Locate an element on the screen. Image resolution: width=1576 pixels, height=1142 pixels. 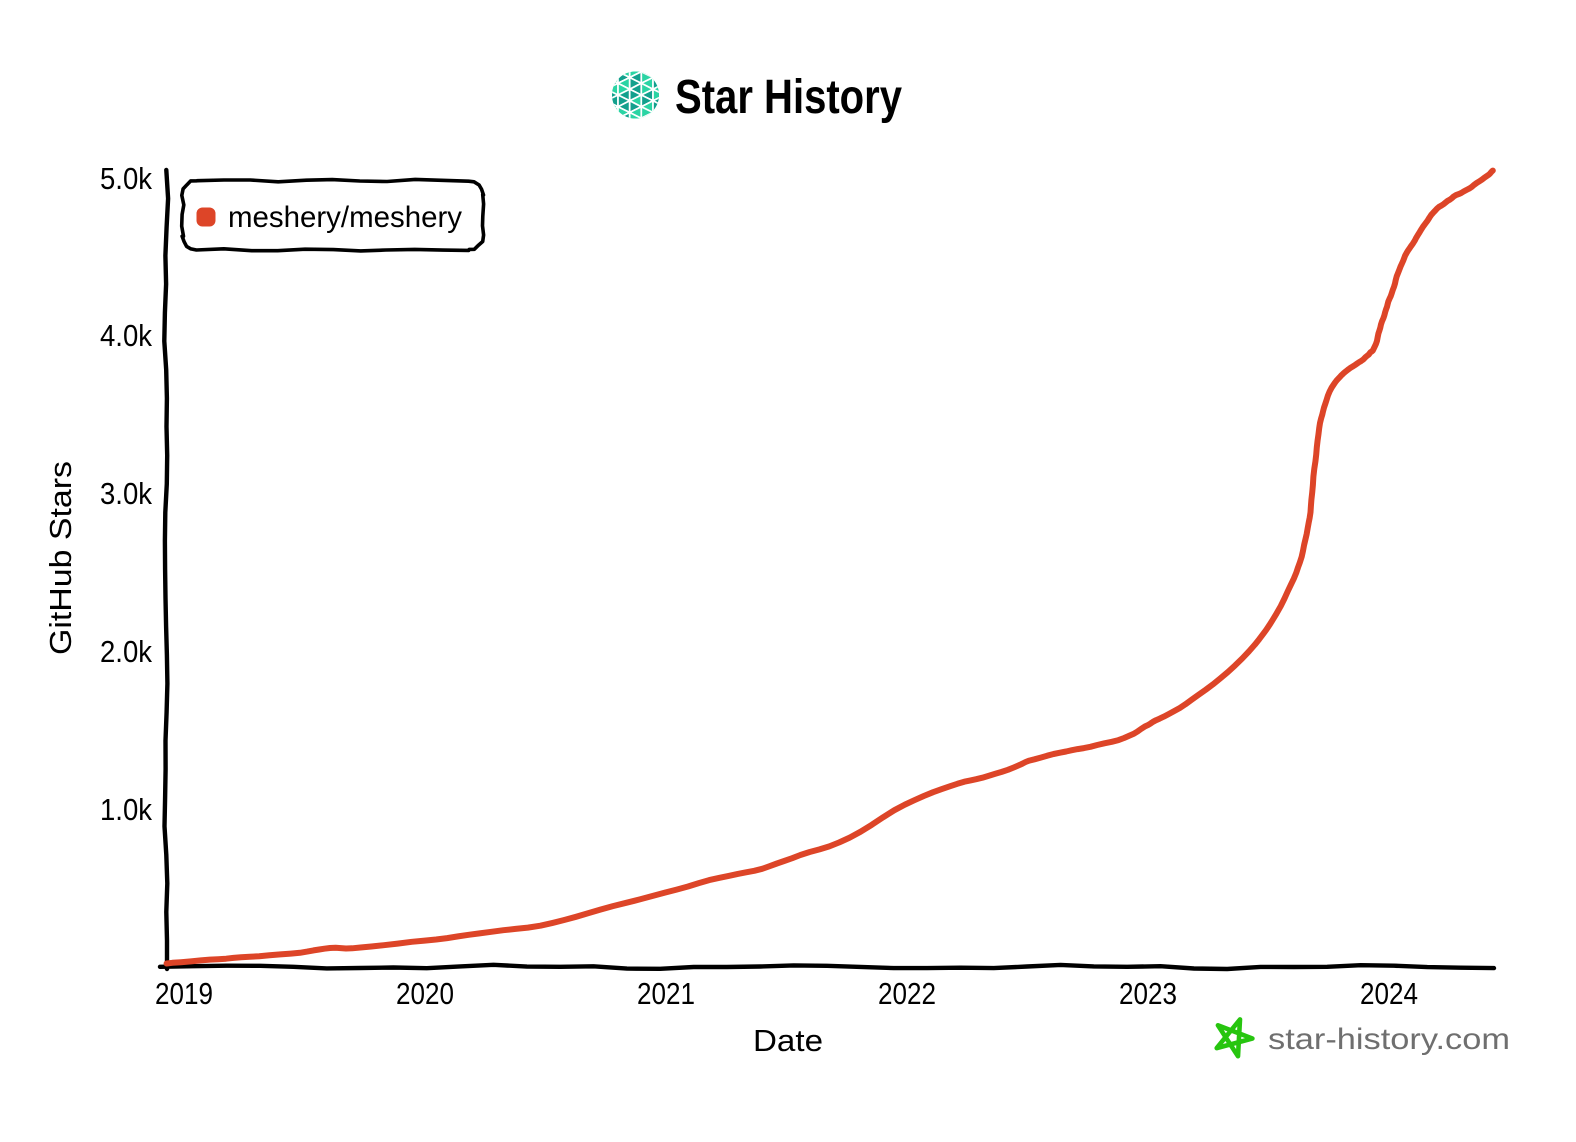
svg-text: GitHub Stars is located at coordinates (60, 558).